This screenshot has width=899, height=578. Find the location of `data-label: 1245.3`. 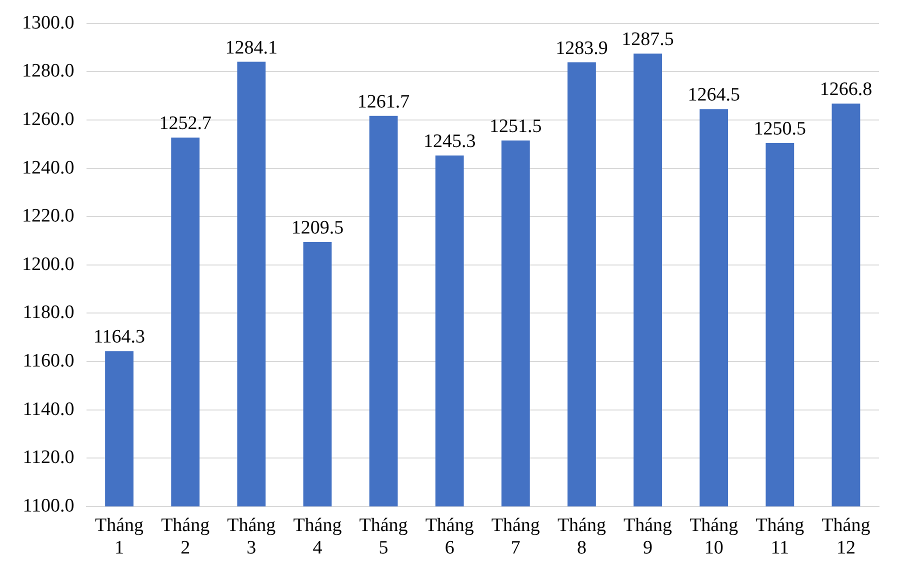

data-label: 1245.3 is located at coordinates (449, 141).